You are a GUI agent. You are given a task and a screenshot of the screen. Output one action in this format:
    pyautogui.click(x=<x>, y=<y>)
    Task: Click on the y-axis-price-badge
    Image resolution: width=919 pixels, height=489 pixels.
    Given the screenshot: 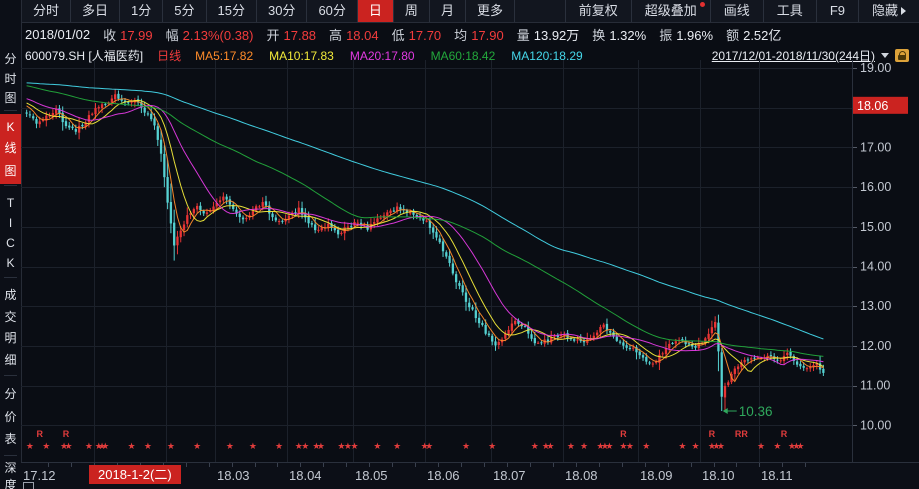 What is the action you would take?
    pyautogui.click(x=880, y=105)
    